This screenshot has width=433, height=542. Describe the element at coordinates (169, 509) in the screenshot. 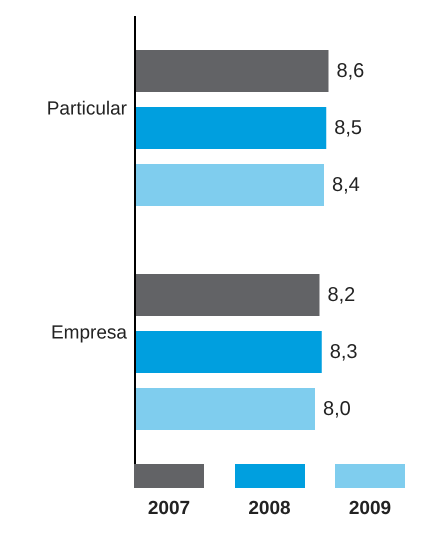

I see `legend-label: 2007` at that location.